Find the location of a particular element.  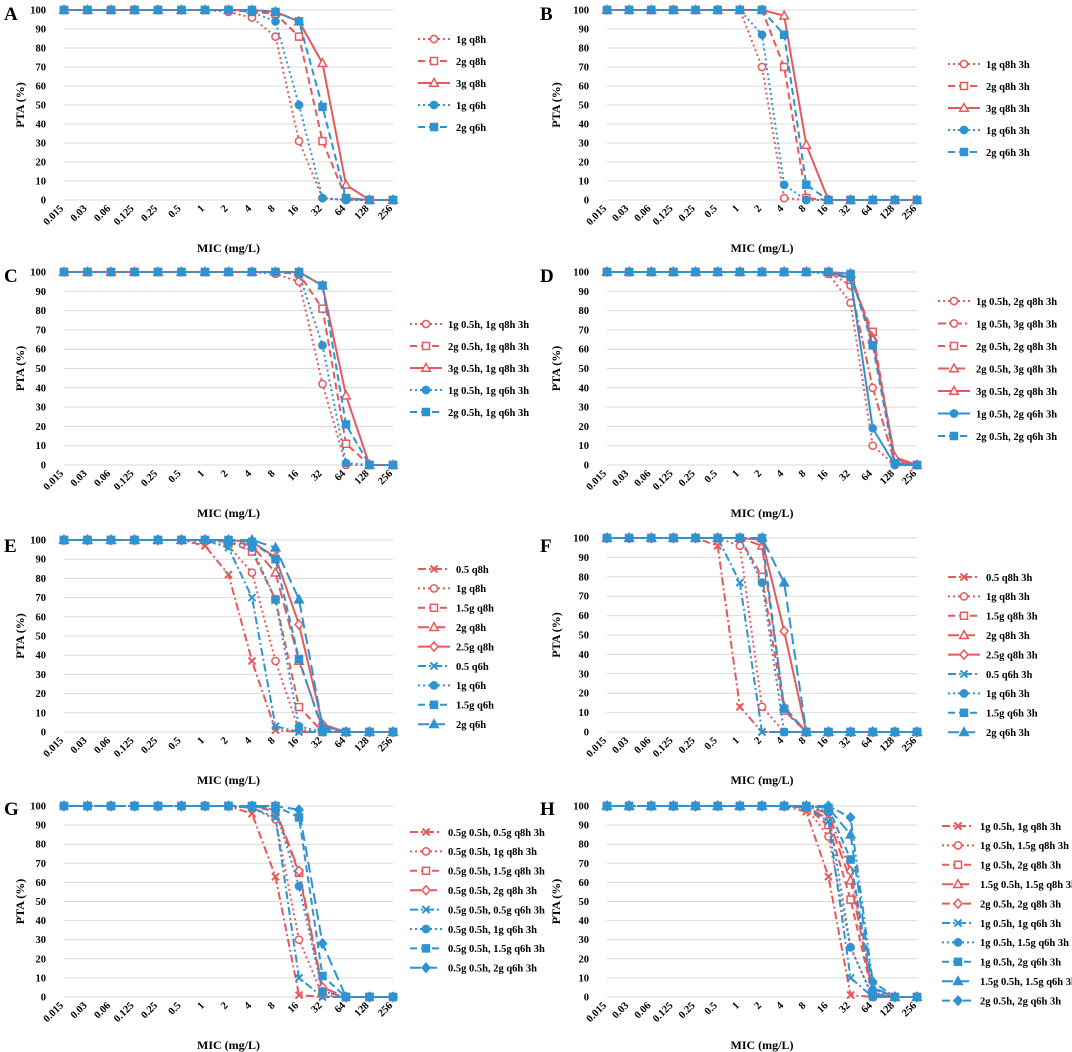

legend-item: 0.5 q6h 3h is located at coordinates (990, 675).